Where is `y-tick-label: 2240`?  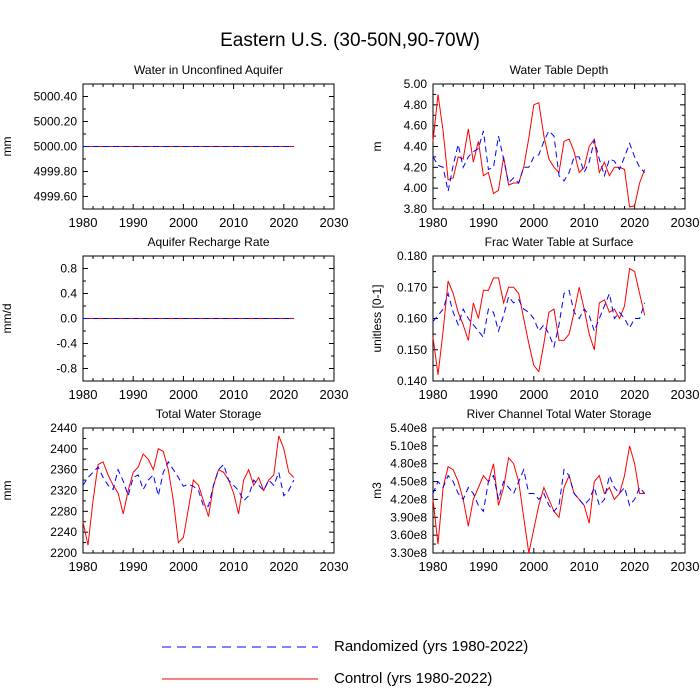
y-tick-label: 2240 is located at coordinates (63, 532).